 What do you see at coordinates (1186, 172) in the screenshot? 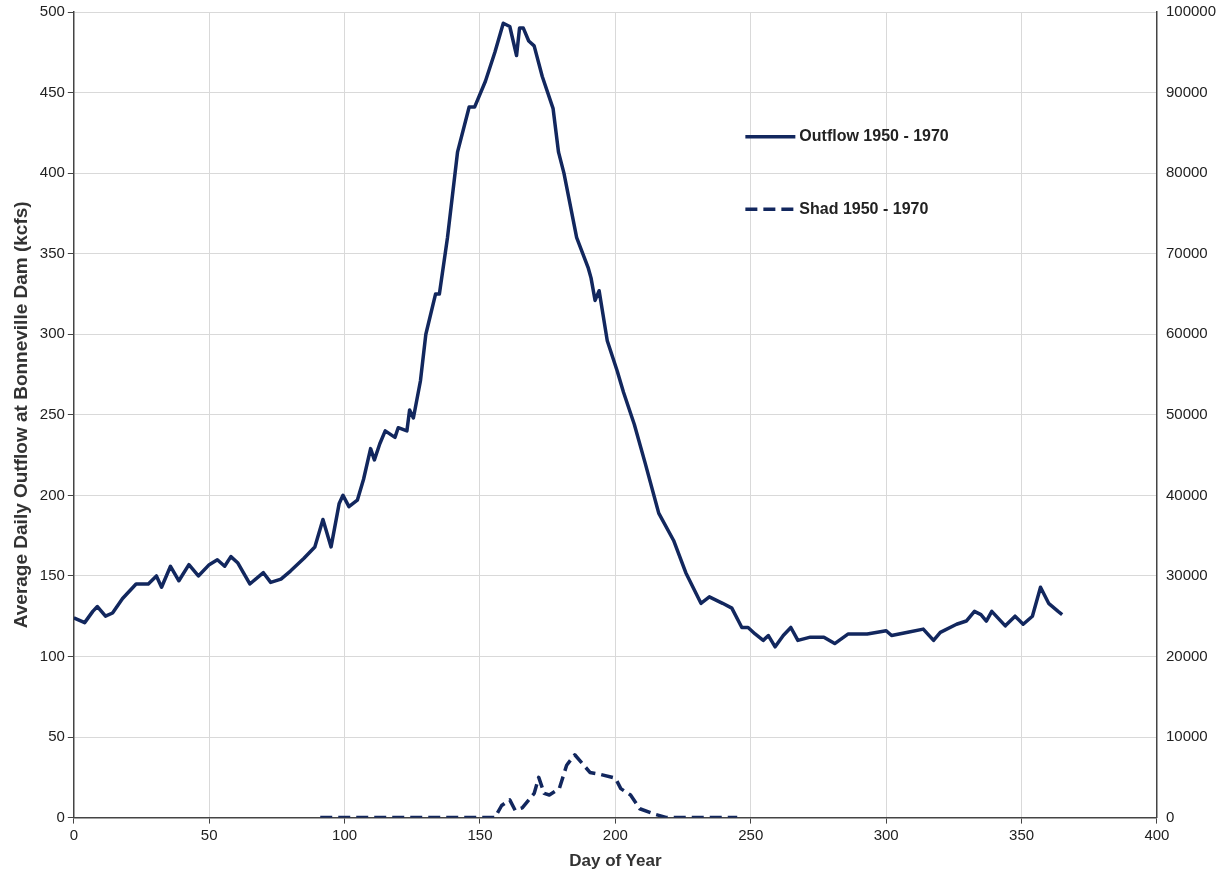
I see `y2-tick-label: 80000` at bounding box center [1186, 172].